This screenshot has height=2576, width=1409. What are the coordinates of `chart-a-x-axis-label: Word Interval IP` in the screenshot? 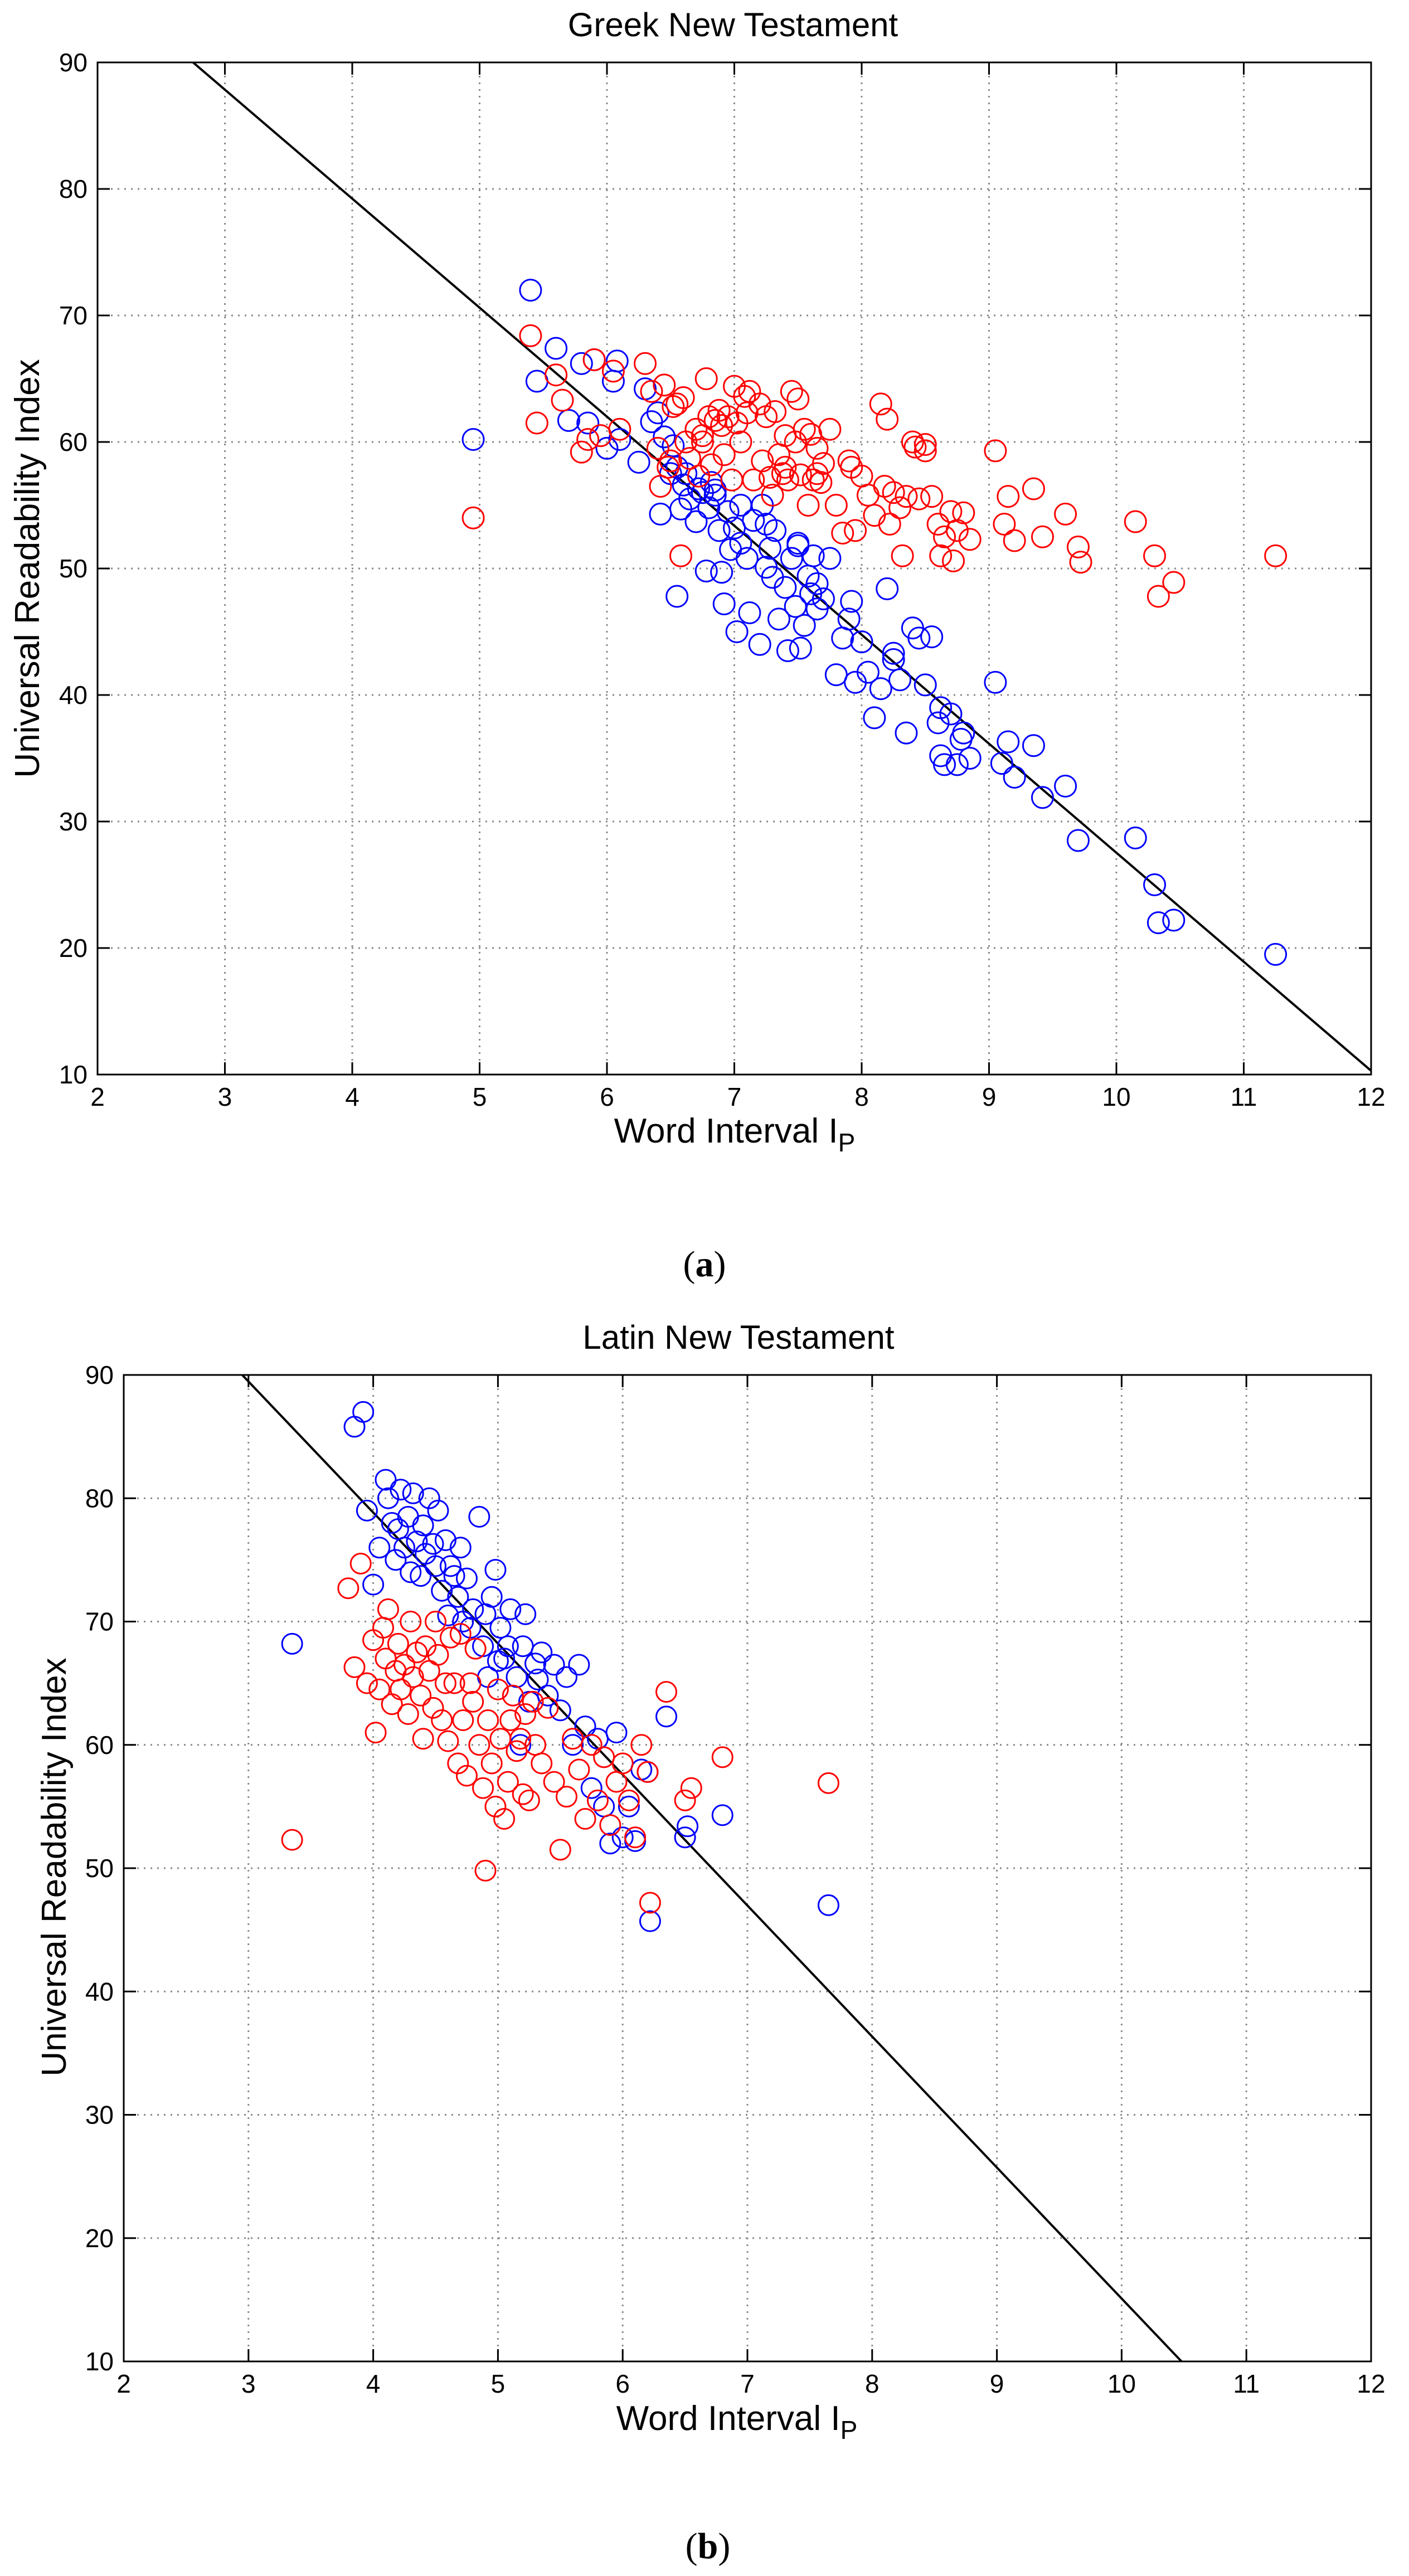 It's located at (735, 1134).